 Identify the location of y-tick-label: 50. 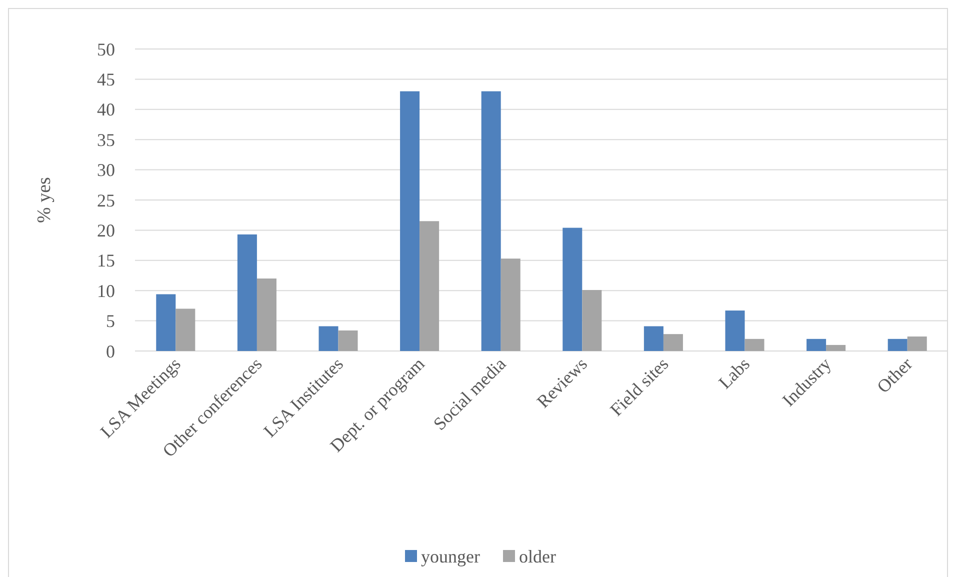
(106, 49).